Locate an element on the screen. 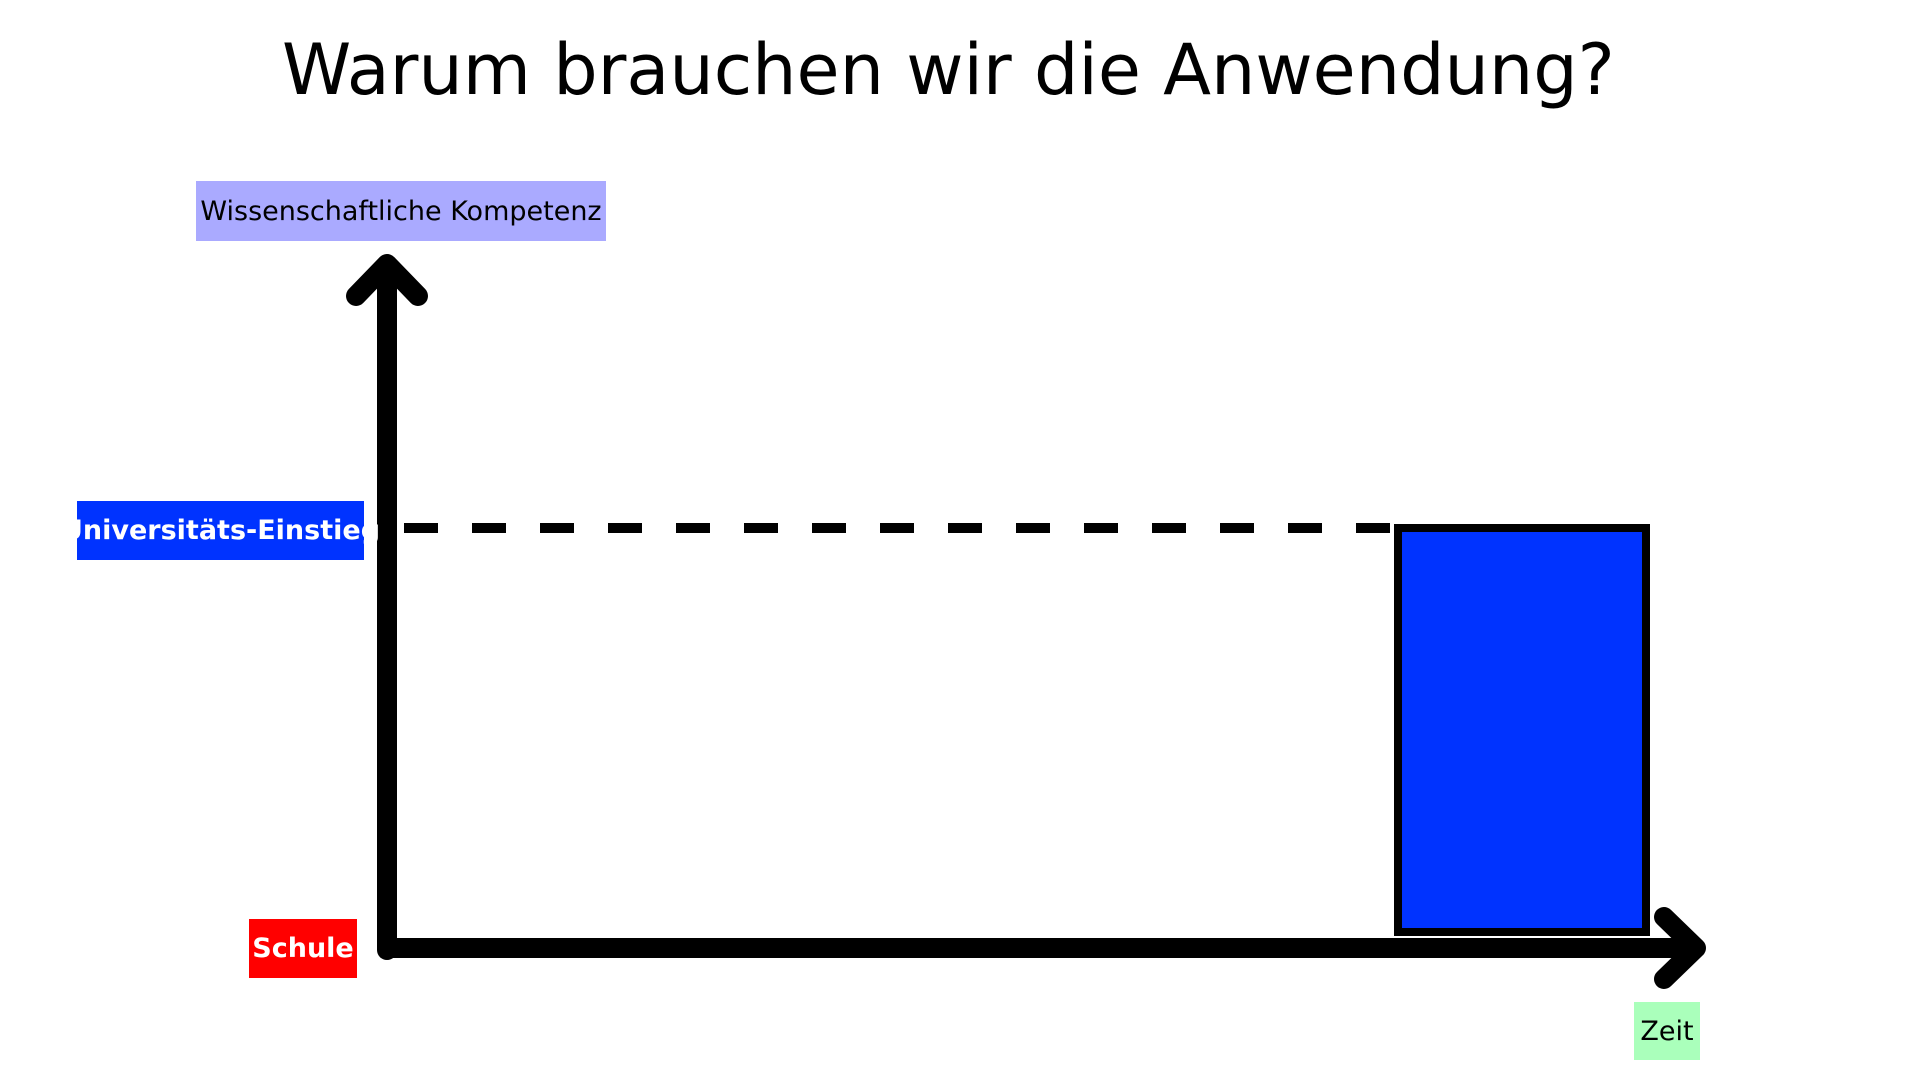 The height and width of the screenshot is (1080, 1920). x-axis-arrowhead is located at coordinates (1680, 948).